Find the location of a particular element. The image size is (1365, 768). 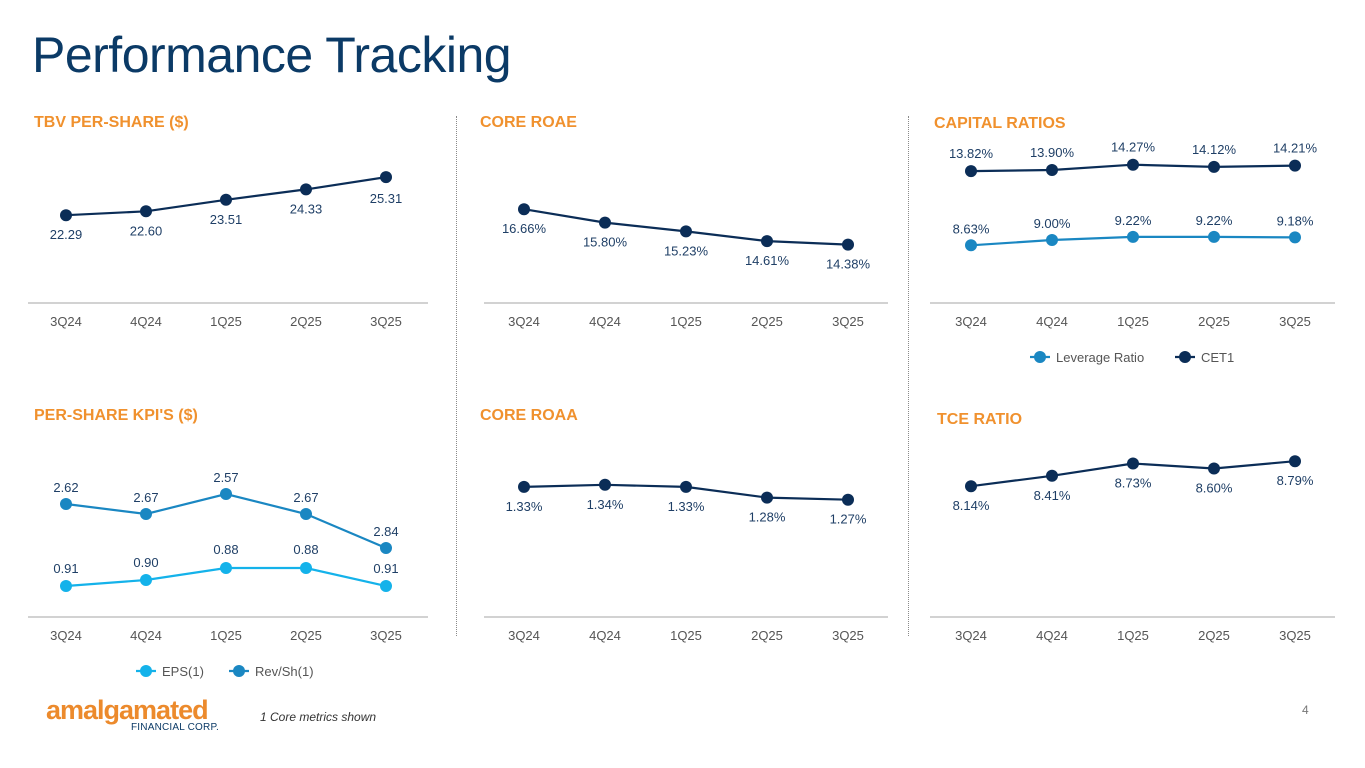

tbv-data-label: 23.51 is located at coordinates (226, 219).